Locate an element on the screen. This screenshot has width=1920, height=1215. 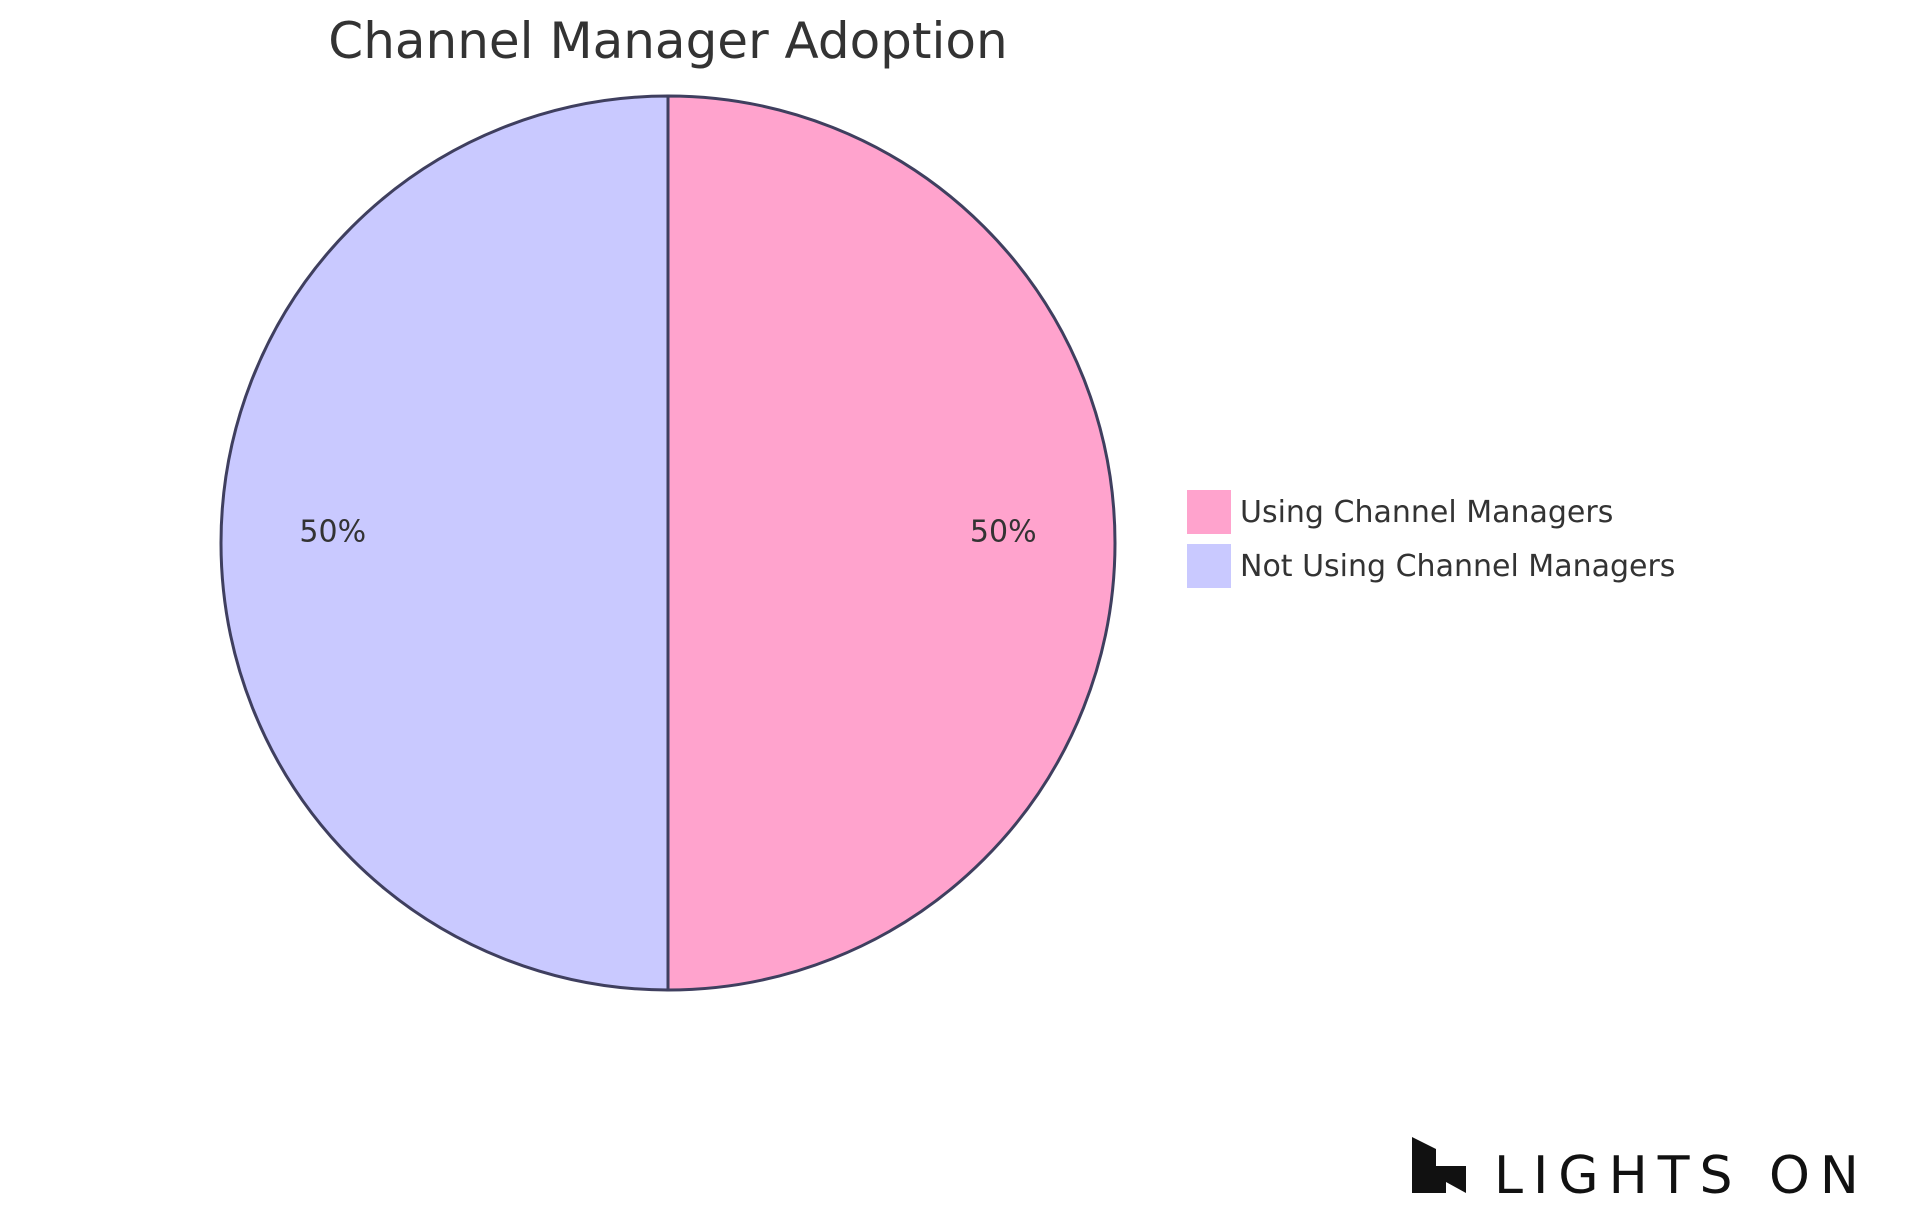
legend-label-0: Using Channel Managers is located at coordinates (1426, 512).